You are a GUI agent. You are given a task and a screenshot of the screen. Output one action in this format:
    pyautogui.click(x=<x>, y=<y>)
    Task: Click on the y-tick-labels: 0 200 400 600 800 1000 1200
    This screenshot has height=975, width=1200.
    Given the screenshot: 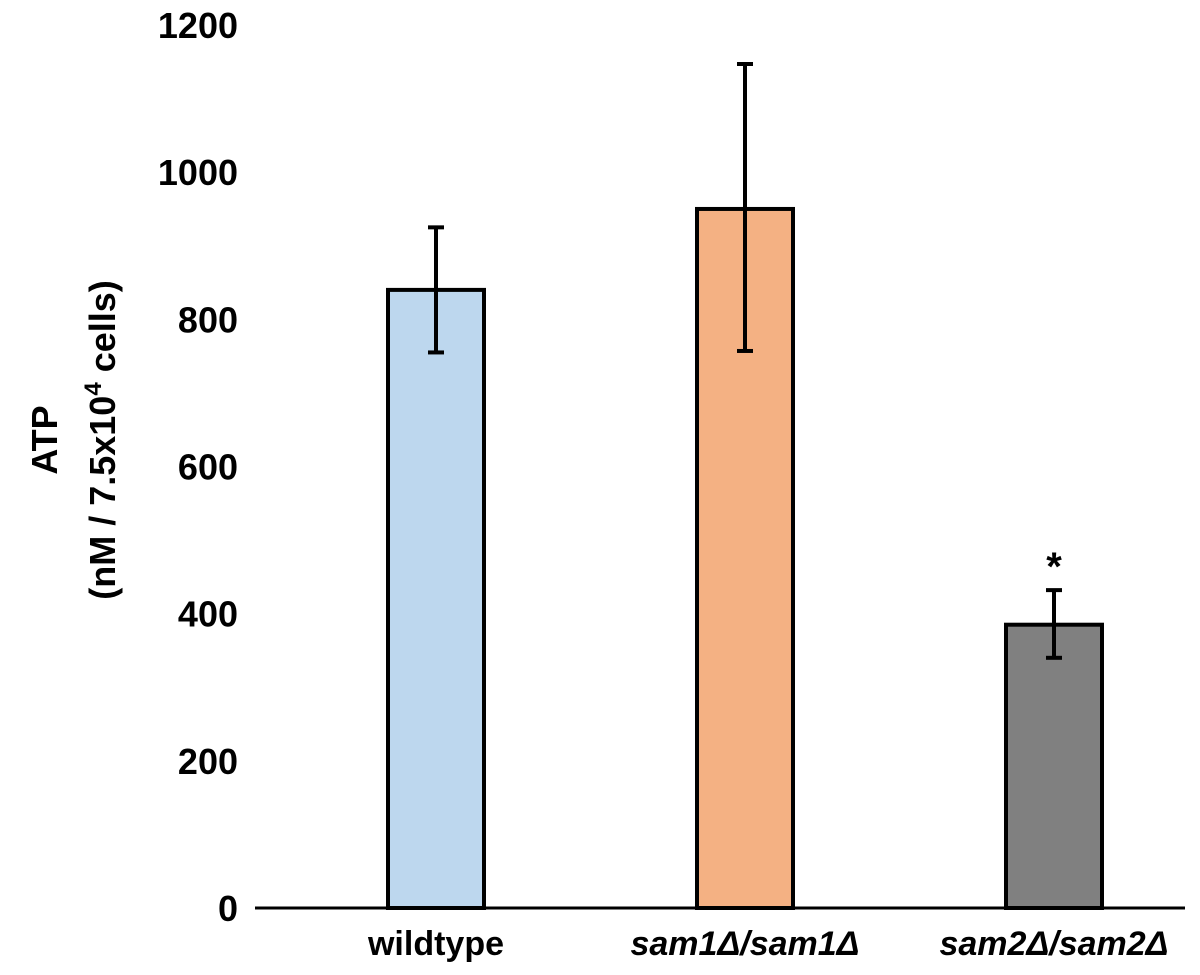 What is the action you would take?
    pyautogui.click(x=198, y=467)
    